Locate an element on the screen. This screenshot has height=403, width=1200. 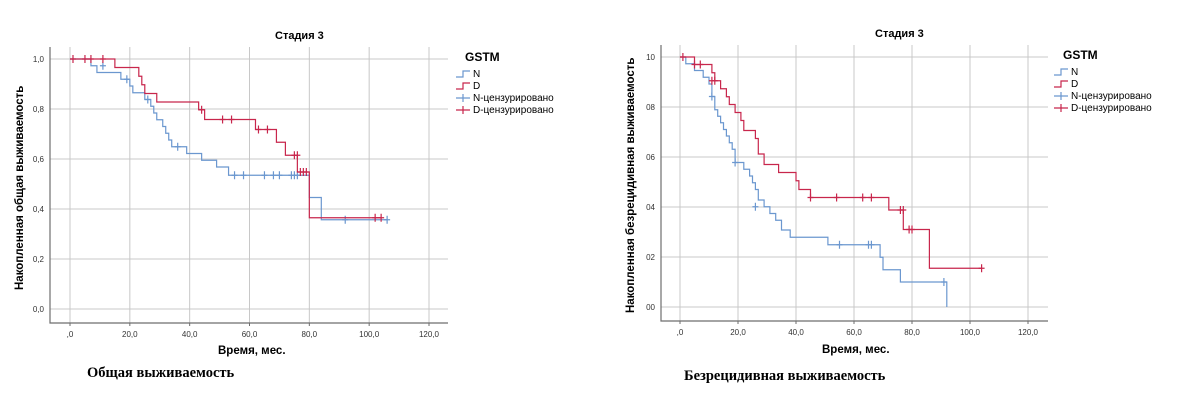
y-tick-label: 02 is located at coordinates (650, 257).